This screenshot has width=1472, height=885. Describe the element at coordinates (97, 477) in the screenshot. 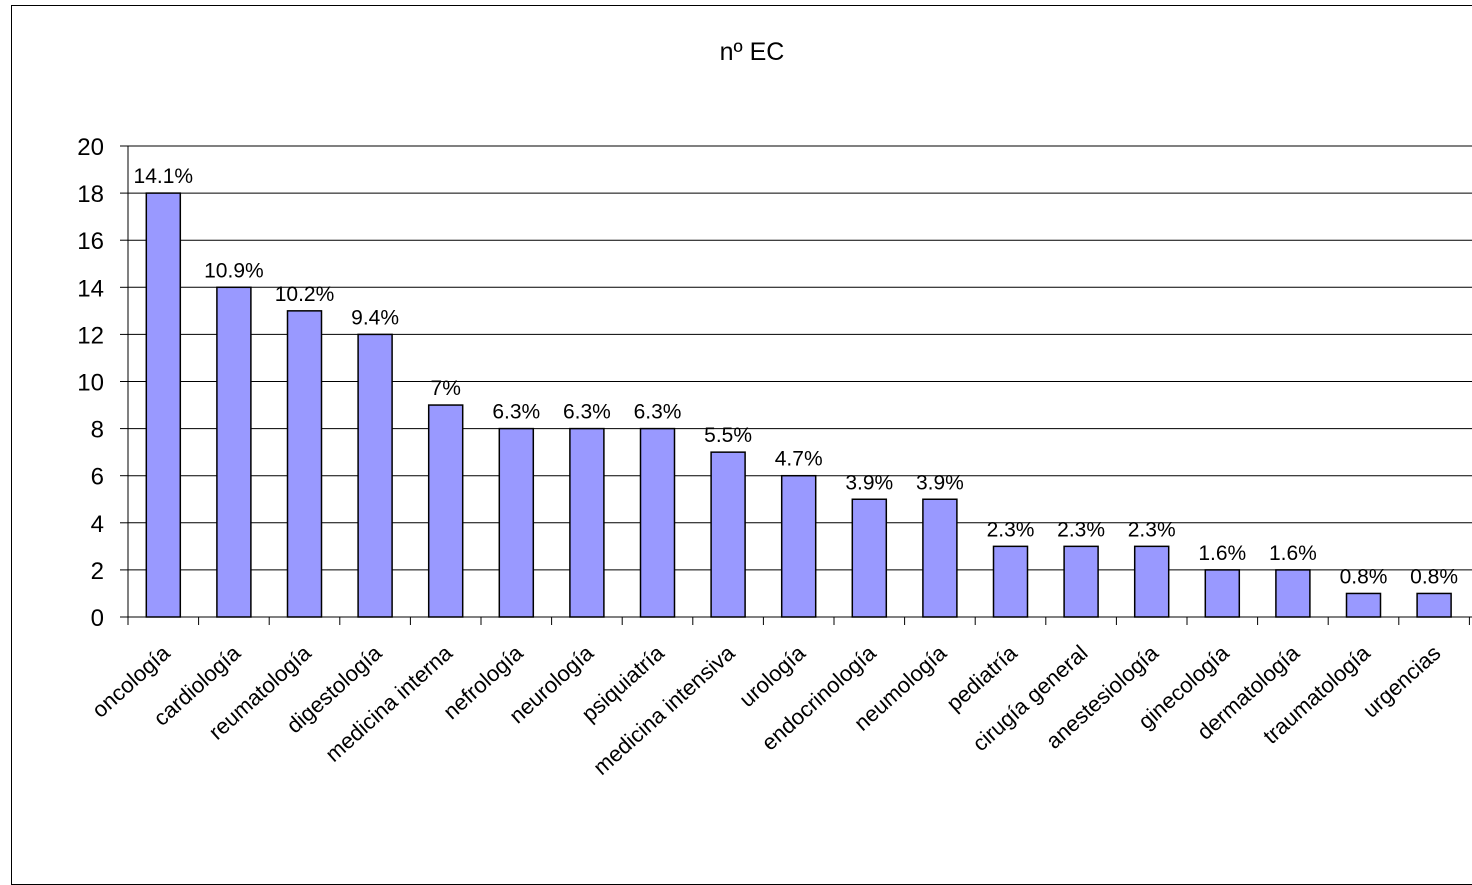

I see `y-tick-label: 6` at that location.